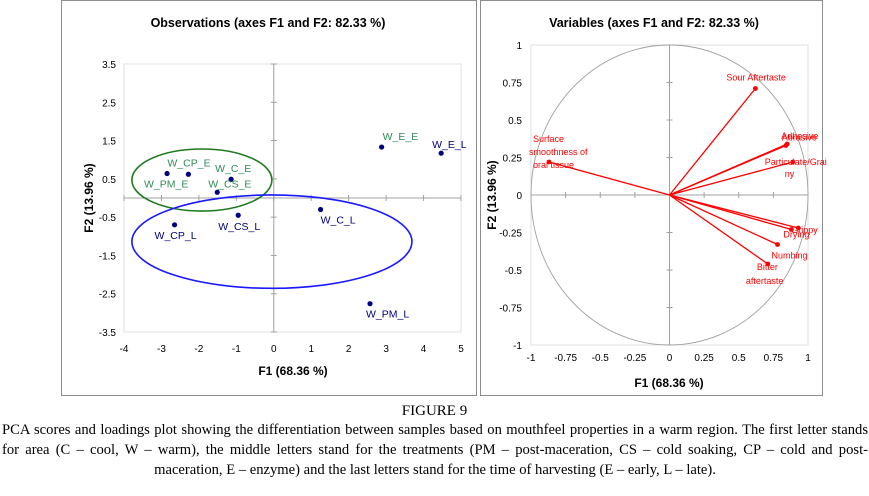  I want to click on variable-label-line: Bitter, so click(767, 267).